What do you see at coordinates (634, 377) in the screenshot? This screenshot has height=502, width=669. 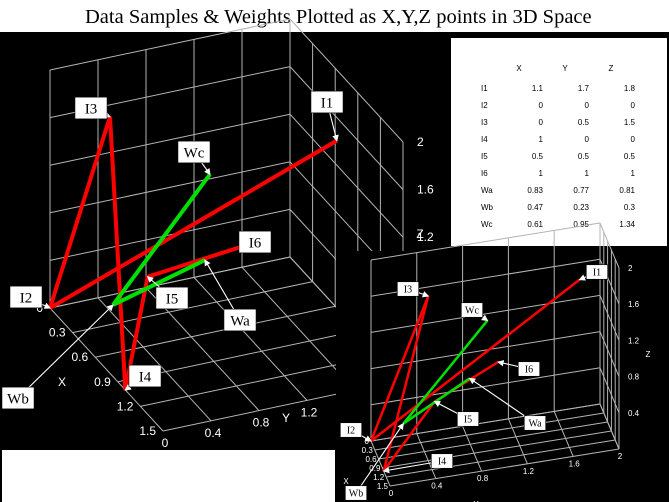 I see `z-tick-label: 0.8` at bounding box center [634, 377].